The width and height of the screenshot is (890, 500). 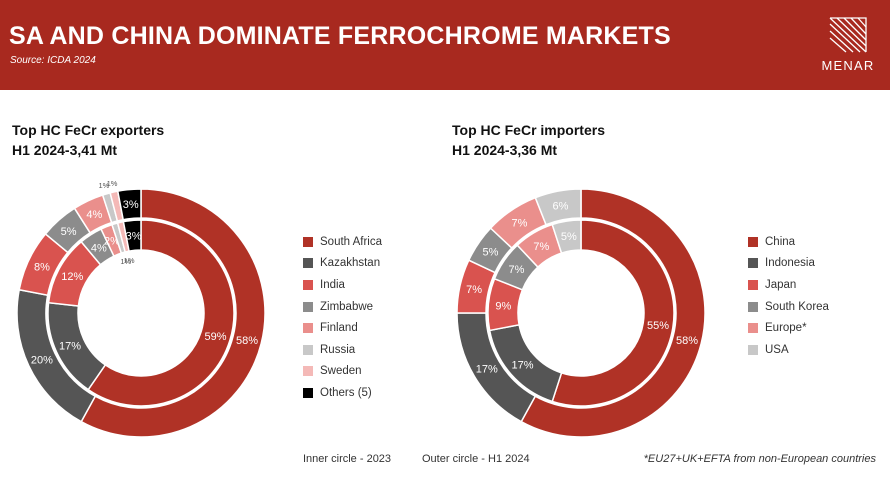 What do you see at coordinates (161, 313) in the screenshot?
I see `exporters-inner-slice-south-africa` at bounding box center [161, 313].